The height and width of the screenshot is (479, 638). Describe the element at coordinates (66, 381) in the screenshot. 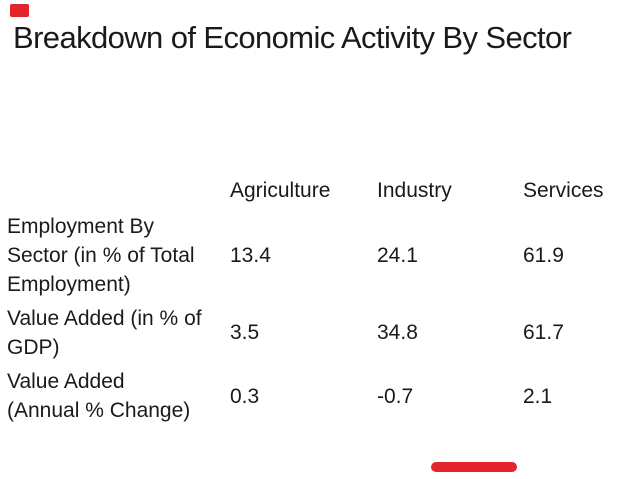

I see `row-label-line: Value Added` at that location.